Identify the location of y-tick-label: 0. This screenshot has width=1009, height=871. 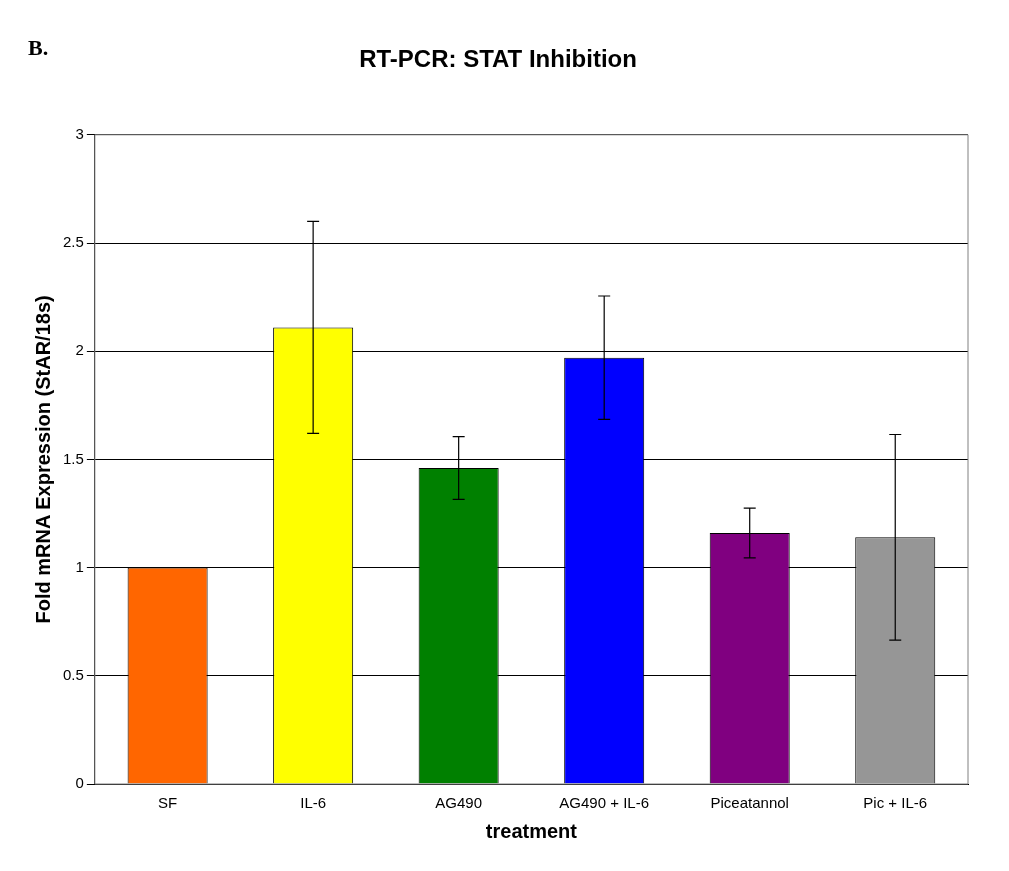
(79, 783).